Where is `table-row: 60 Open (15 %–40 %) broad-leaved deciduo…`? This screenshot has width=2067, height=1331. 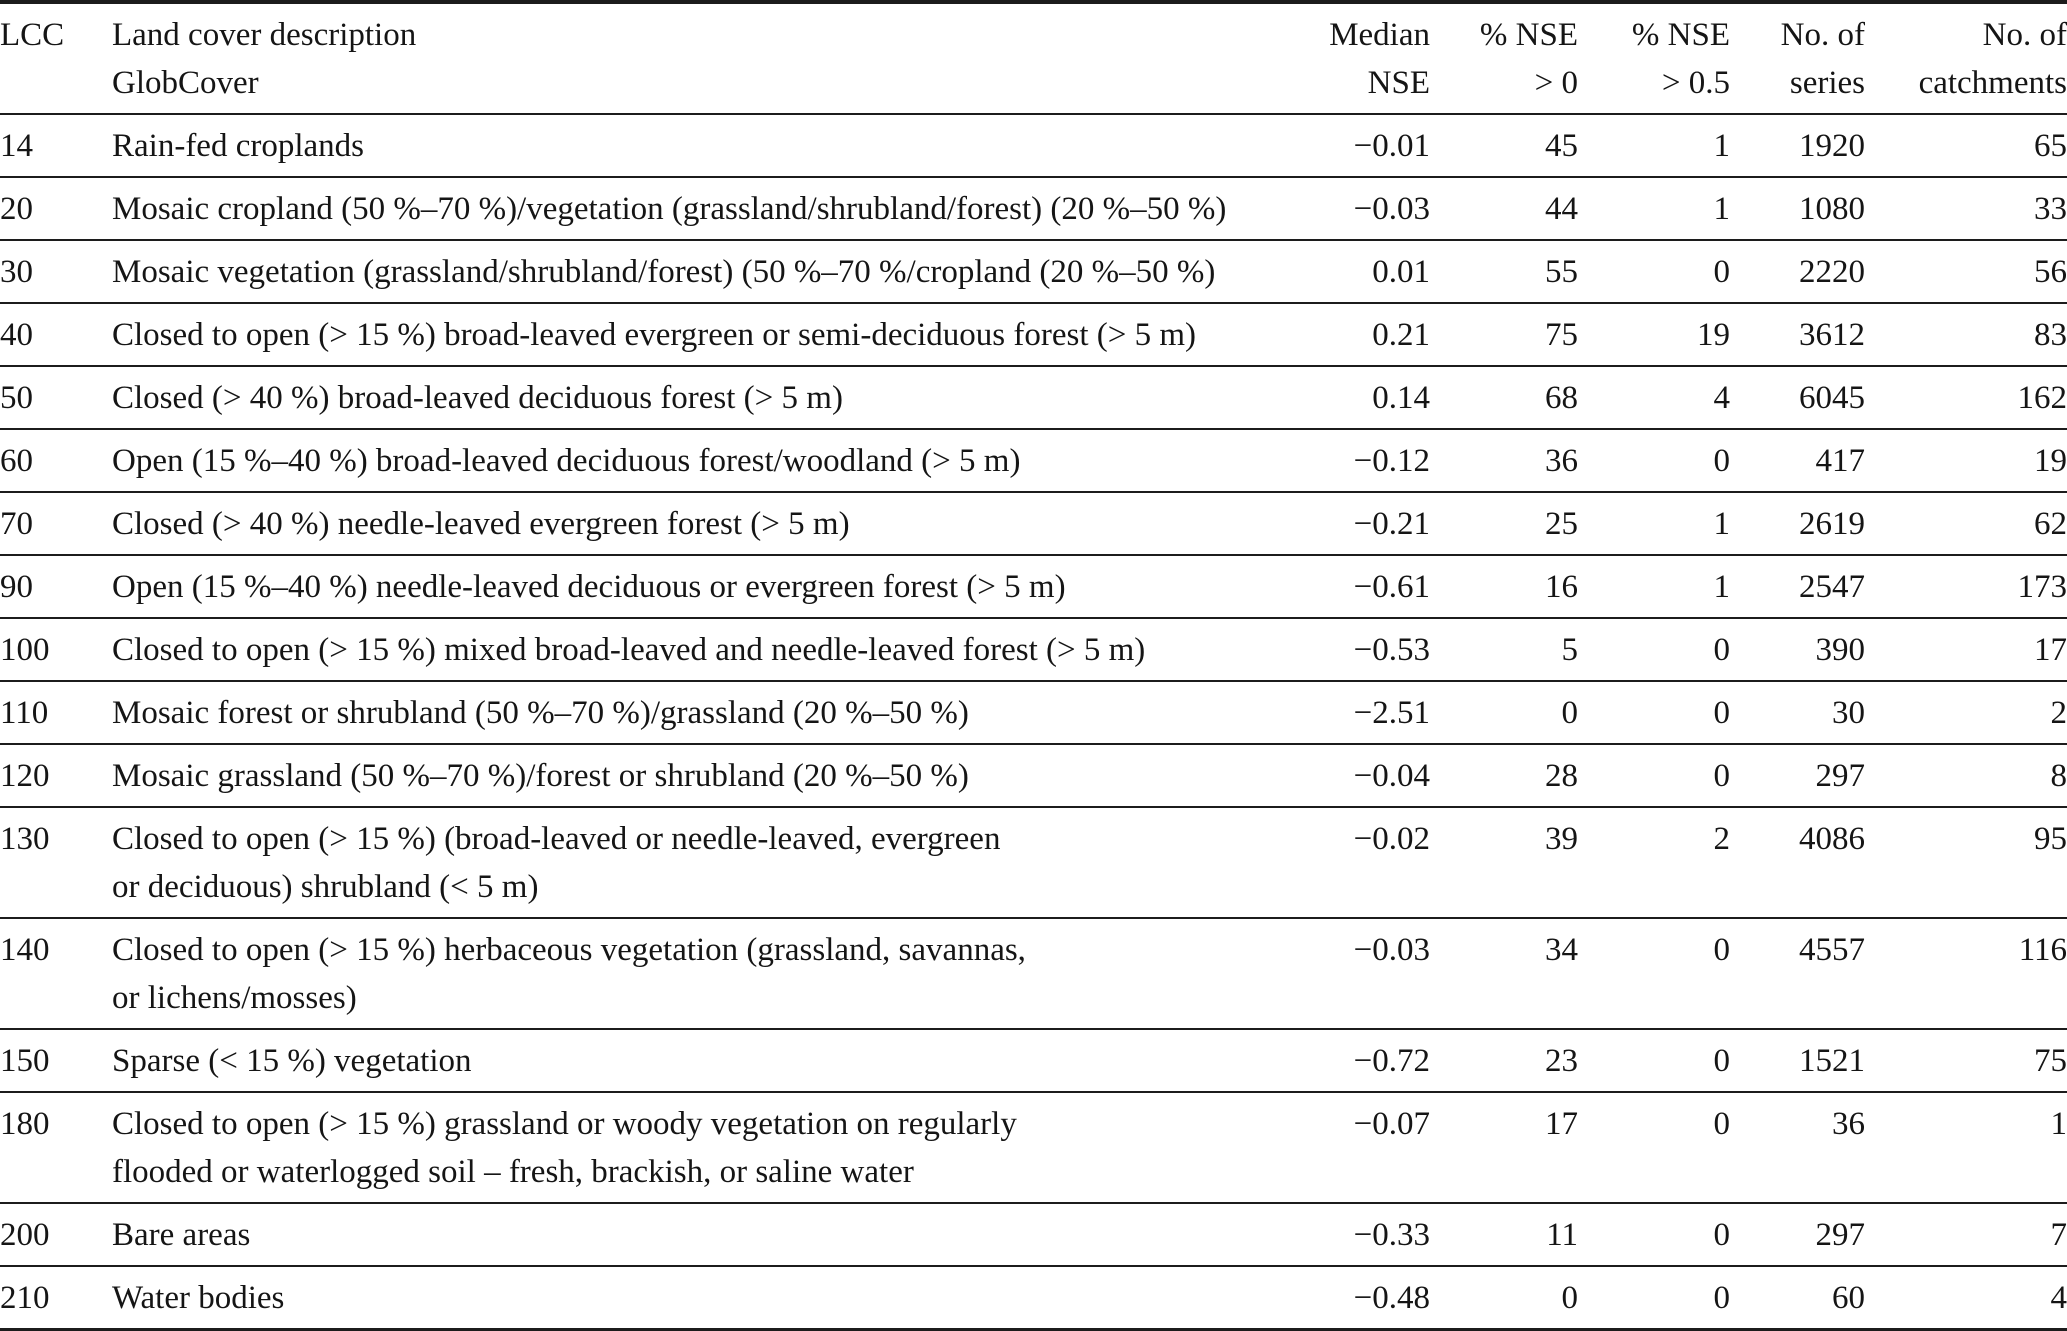
table-row: 60 Open (15 %–40 %) broad-leaved deciduo… is located at coordinates (1033, 460).